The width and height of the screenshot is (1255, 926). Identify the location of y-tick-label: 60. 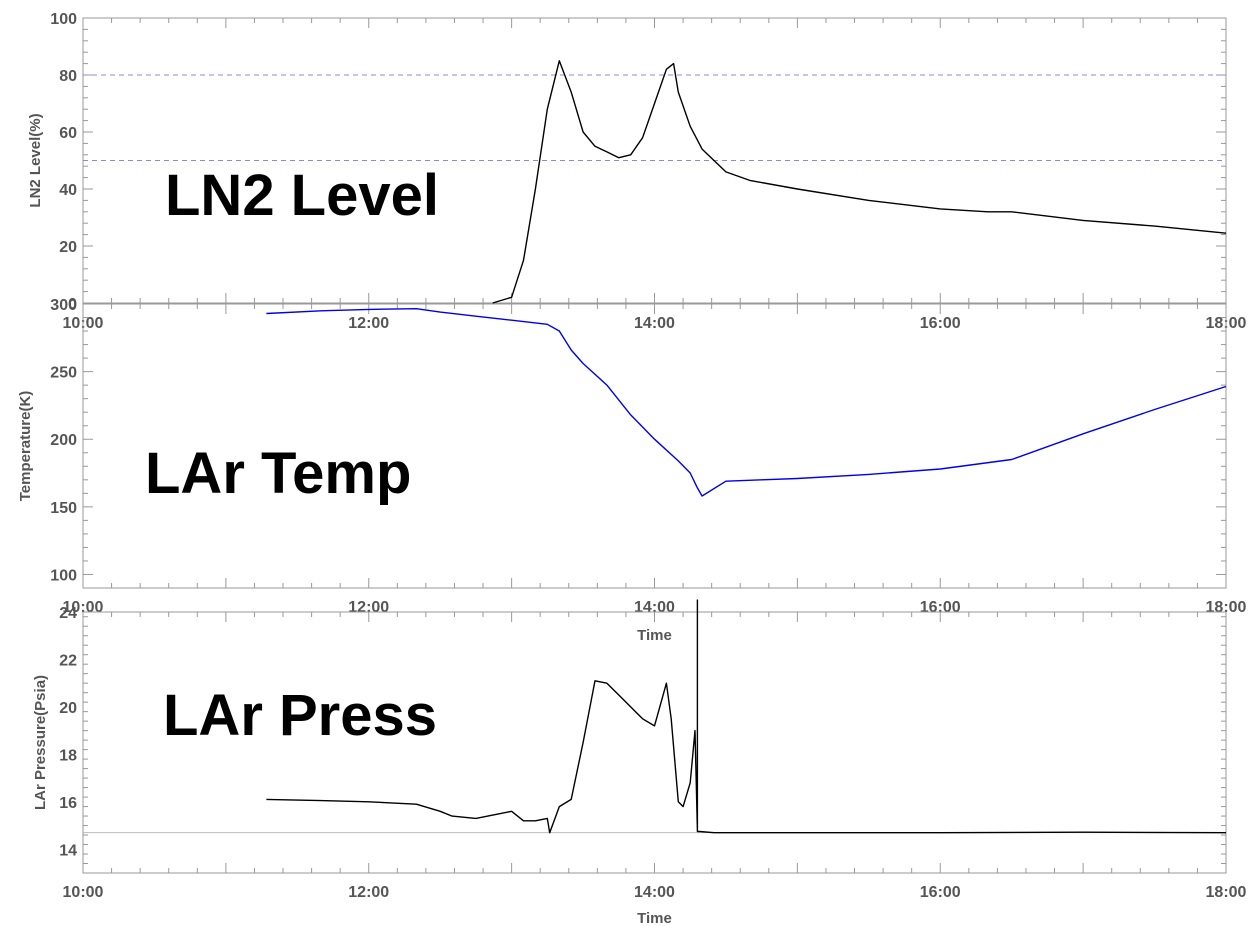
(68, 133).